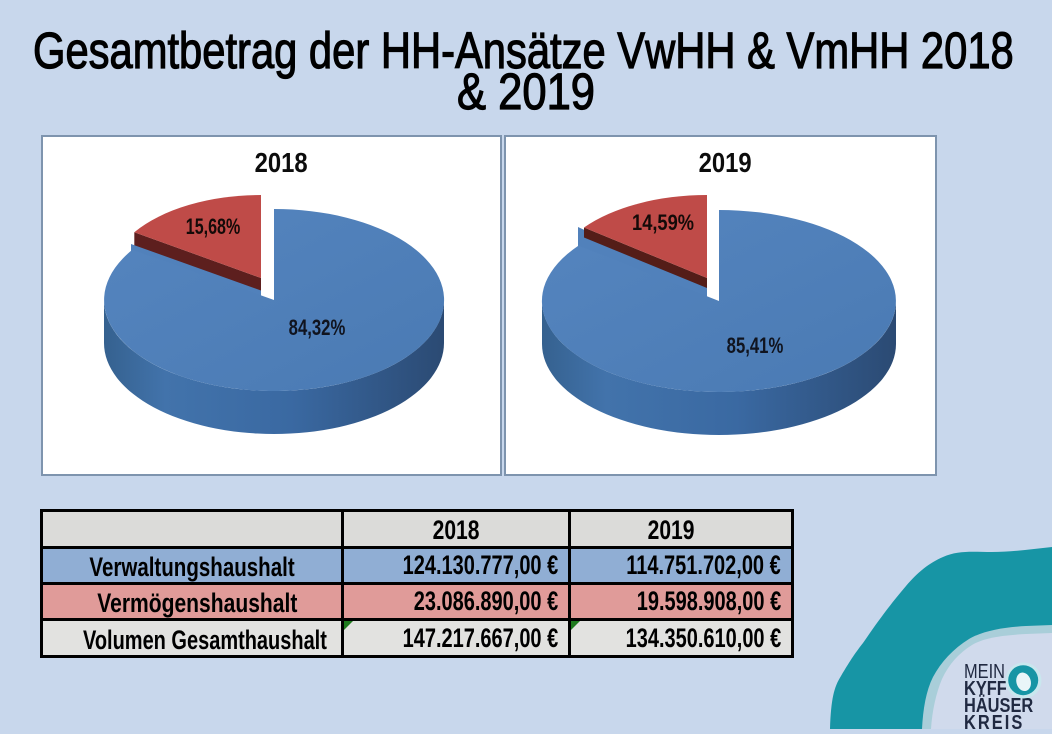  I want to click on svg-text: 15,68%, so click(213, 228).